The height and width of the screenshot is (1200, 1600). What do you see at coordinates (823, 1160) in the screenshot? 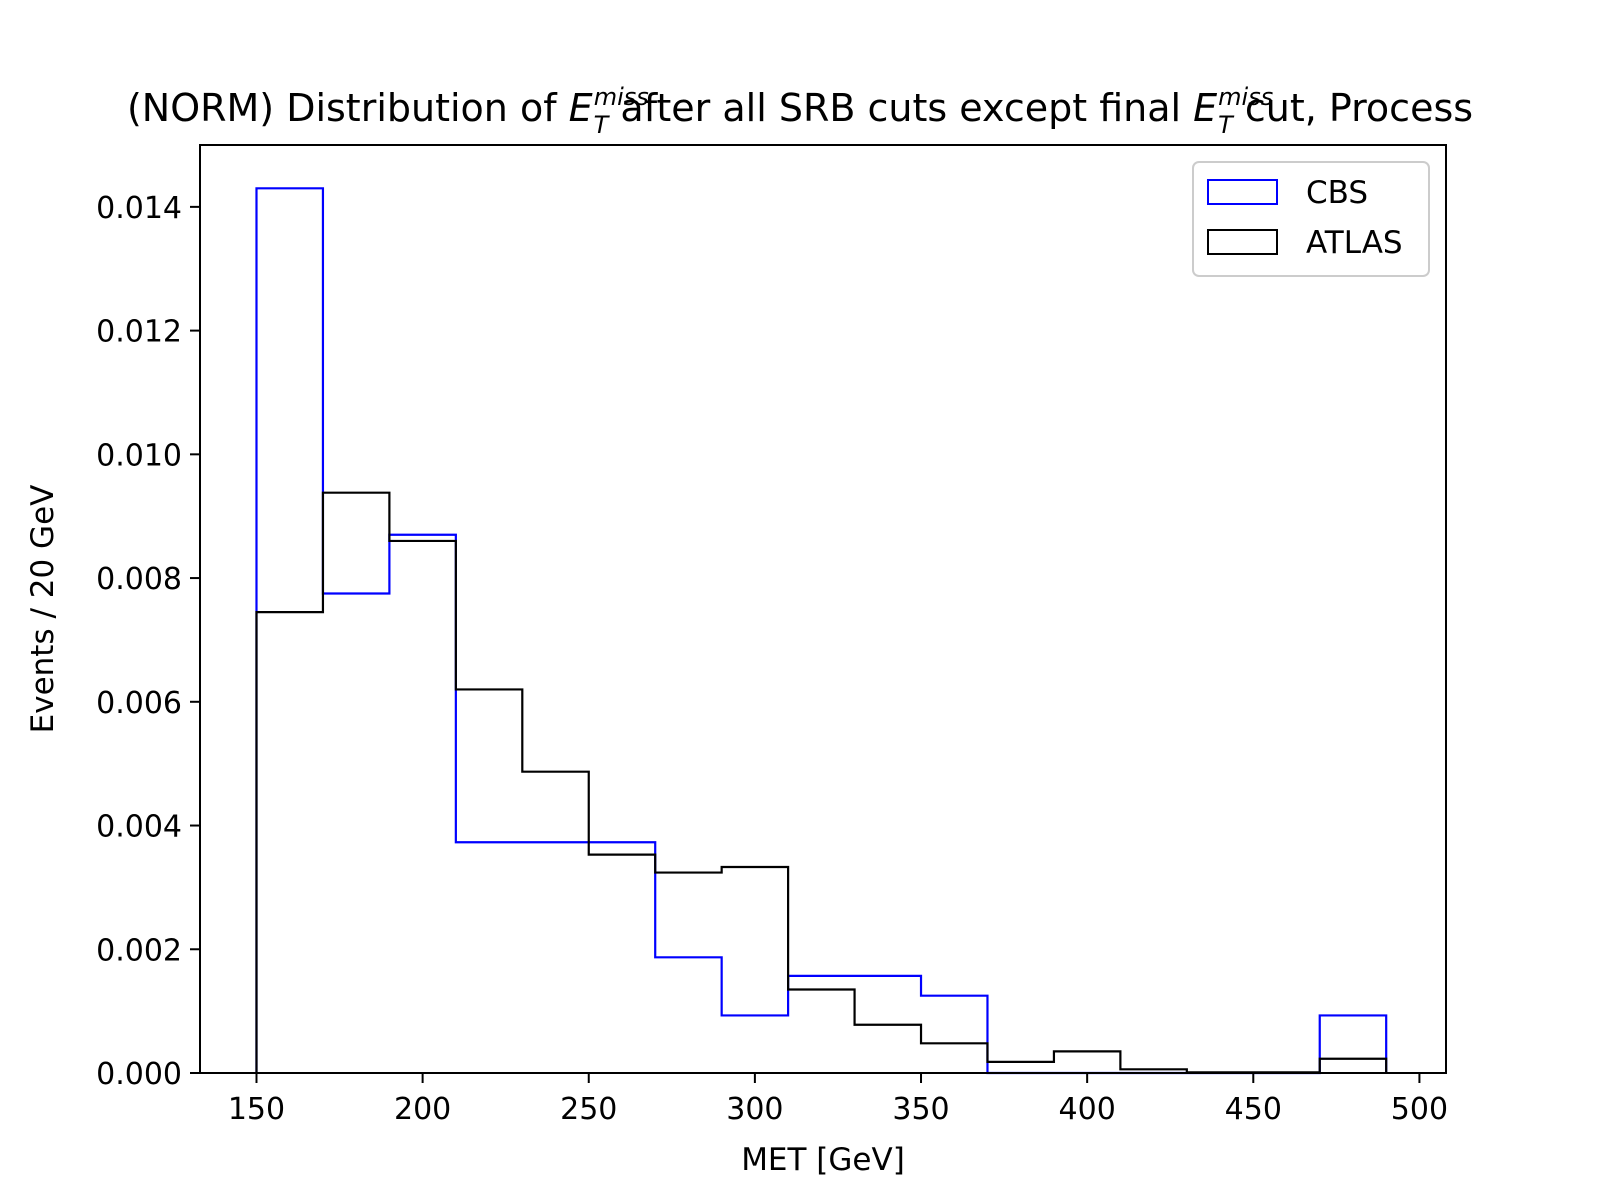
I see `x-axis-label: MET [GeV]` at bounding box center [823, 1160].